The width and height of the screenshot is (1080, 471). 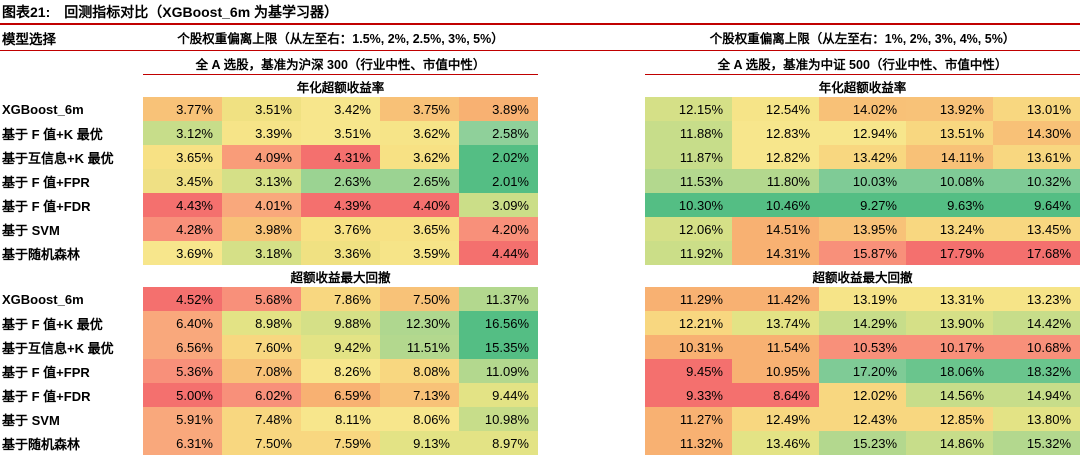 What do you see at coordinates (862, 419) in the screenshot?
I see `heatmap-cell: 12.43%` at bounding box center [862, 419].